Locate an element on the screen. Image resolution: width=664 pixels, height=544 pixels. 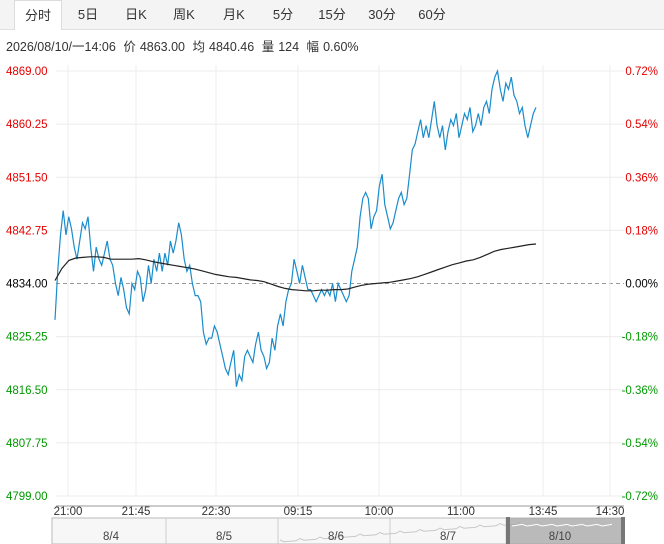
y-right-tick-label: 0.54% is located at coordinates (641, 125).